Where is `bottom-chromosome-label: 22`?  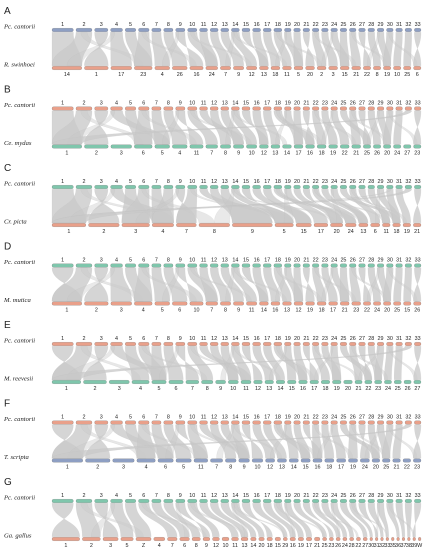 bottom-chromosome-label: 22 is located at coordinates (407, 468).